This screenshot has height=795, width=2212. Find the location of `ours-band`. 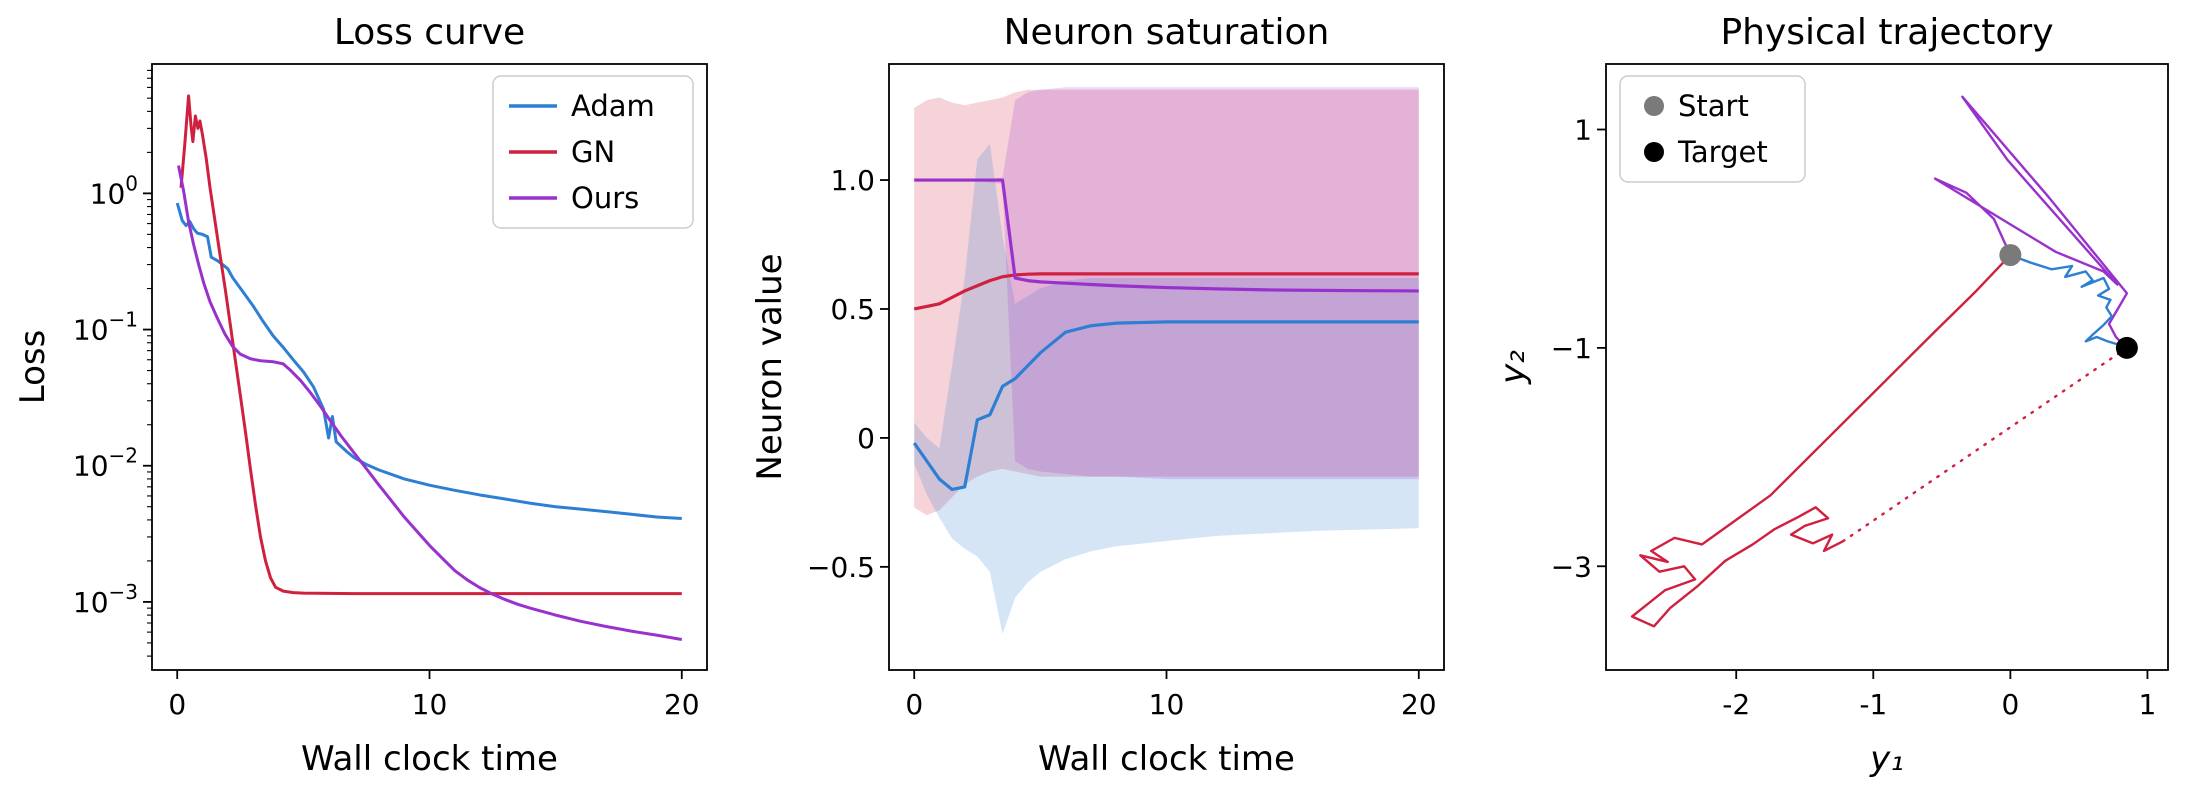

ours-band is located at coordinates (1166, 283).